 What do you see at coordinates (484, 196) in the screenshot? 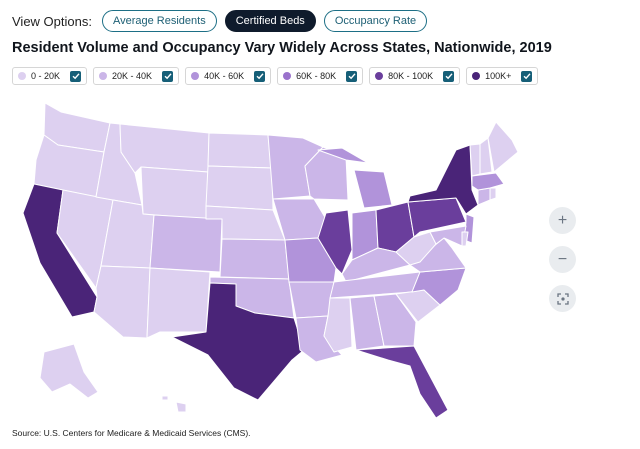
I see `state-CT` at bounding box center [484, 196].